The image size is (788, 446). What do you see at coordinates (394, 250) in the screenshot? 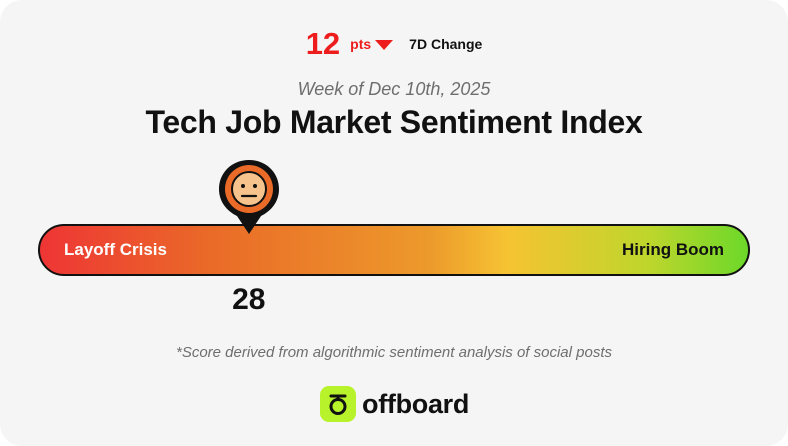
I see `sentiment-gauge: Layoff Crisis Hiring Boom` at bounding box center [394, 250].